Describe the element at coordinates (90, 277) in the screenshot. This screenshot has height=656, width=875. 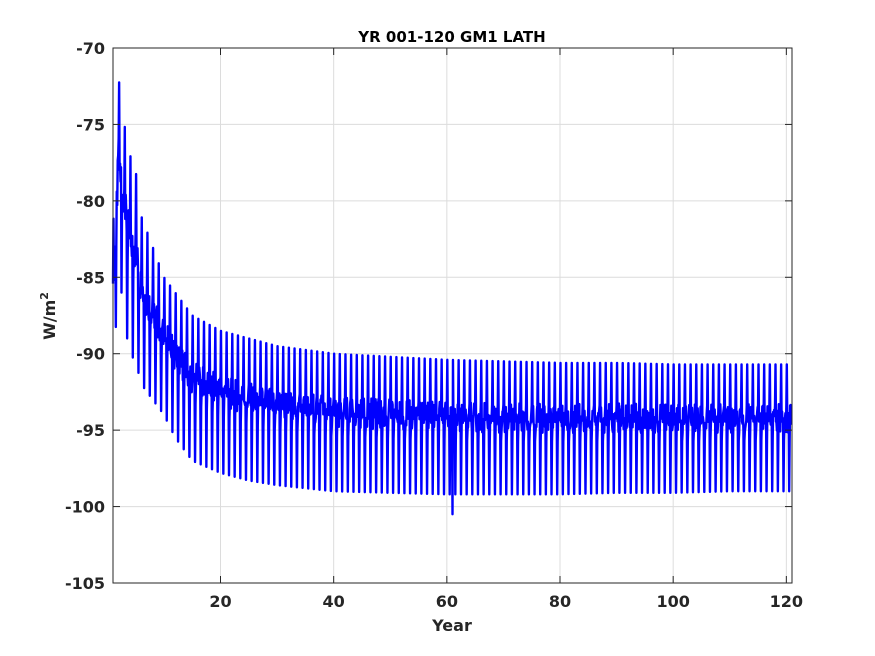
I see `y-tick-label: -85` at that location.